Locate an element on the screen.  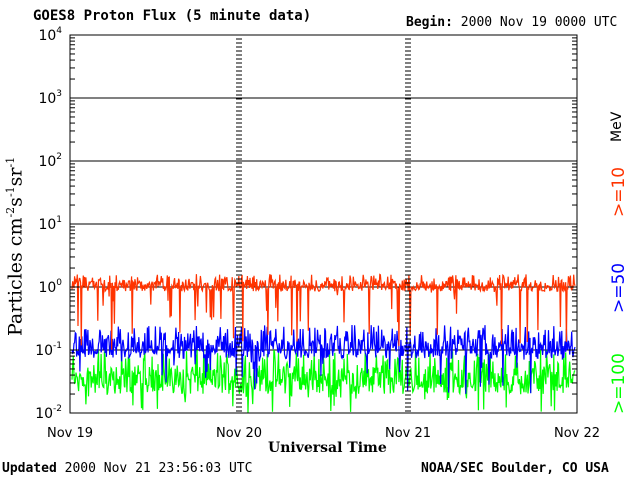
x-tick-label-1: Nov 20 is located at coordinates (239, 433).